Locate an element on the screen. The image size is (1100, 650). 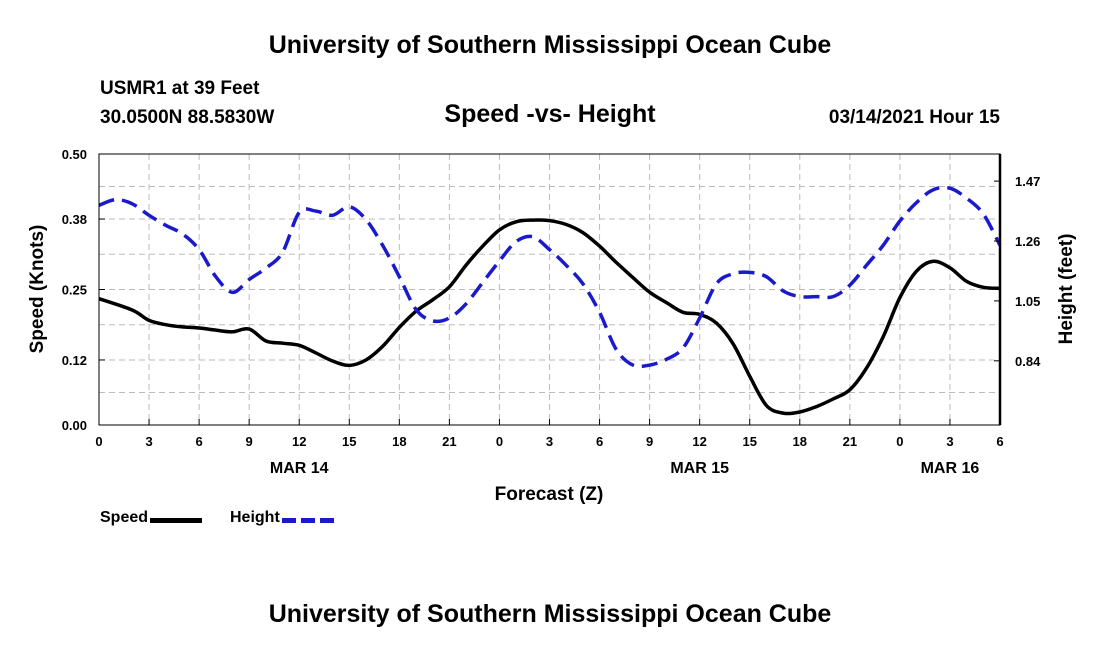
y-left-tick-label: 0.12 is located at coordinates (74, 360).